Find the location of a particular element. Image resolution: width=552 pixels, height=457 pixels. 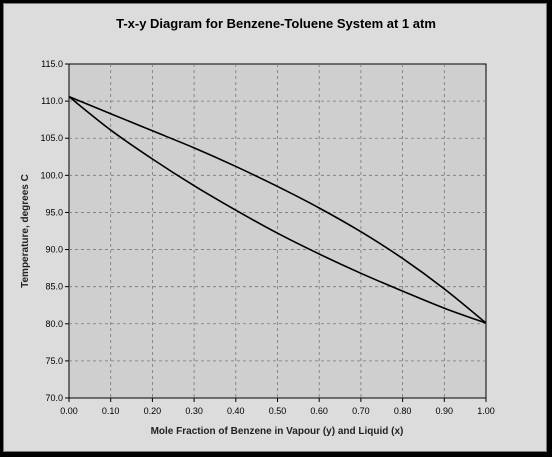

y-tick-label: 100.0 is located at coordinates (51, 175).